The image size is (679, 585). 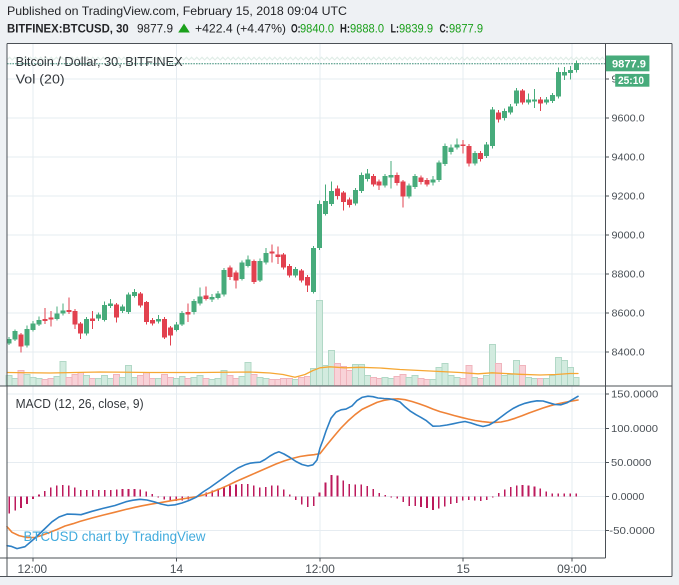 What do you see at coordinates (632, 531) in the screenshot?
I see `svg-text: -50.0000` at bounding box center [632, 531].